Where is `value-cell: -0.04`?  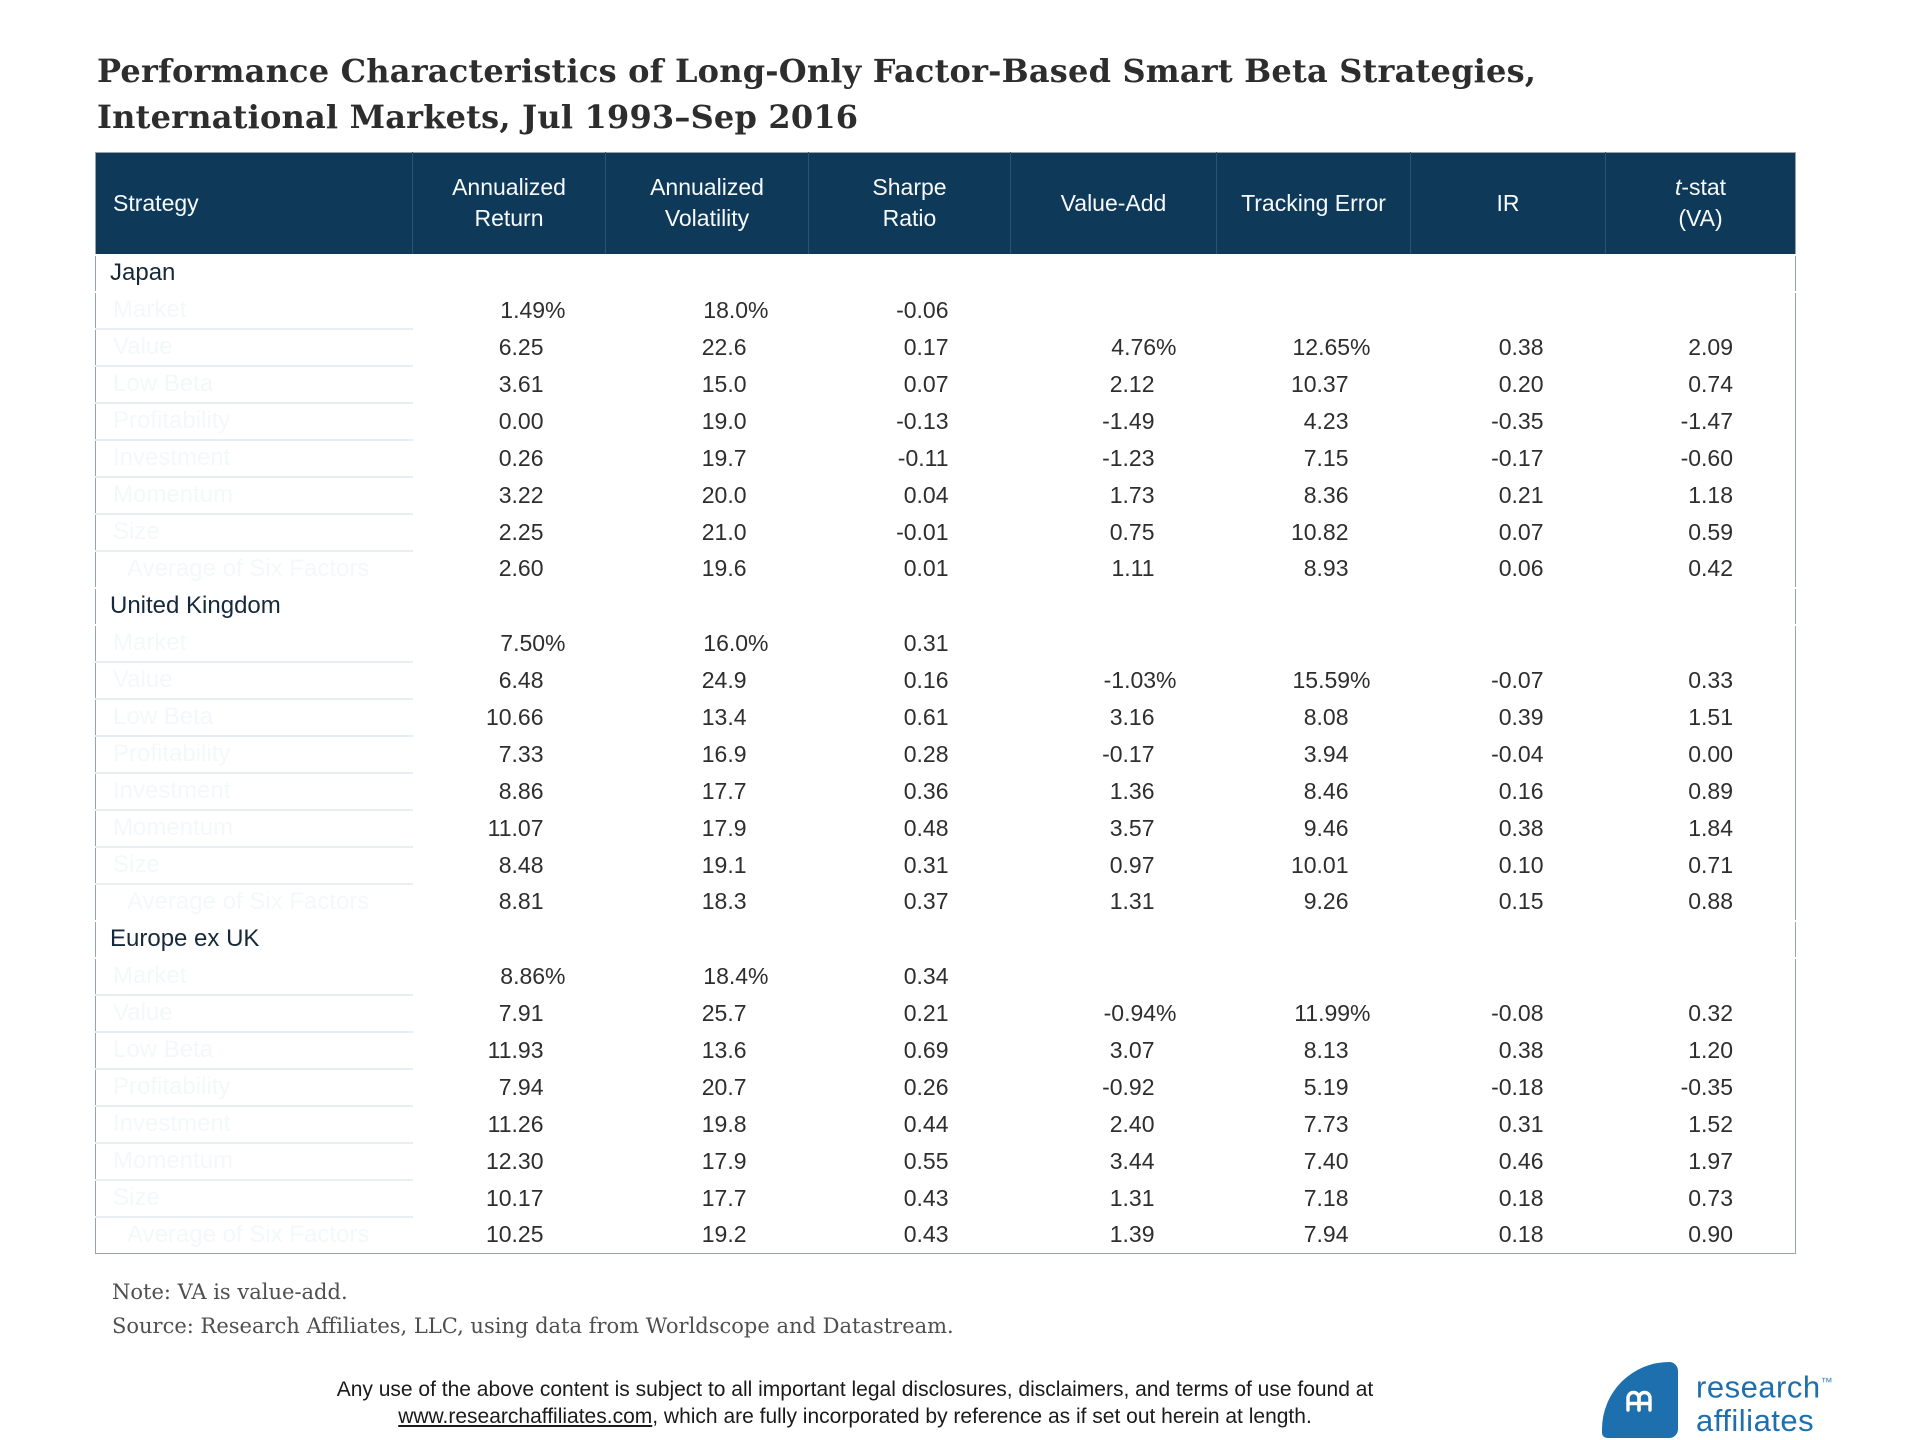
value-cell: -0.04 is located at coordinates (1508, 754).